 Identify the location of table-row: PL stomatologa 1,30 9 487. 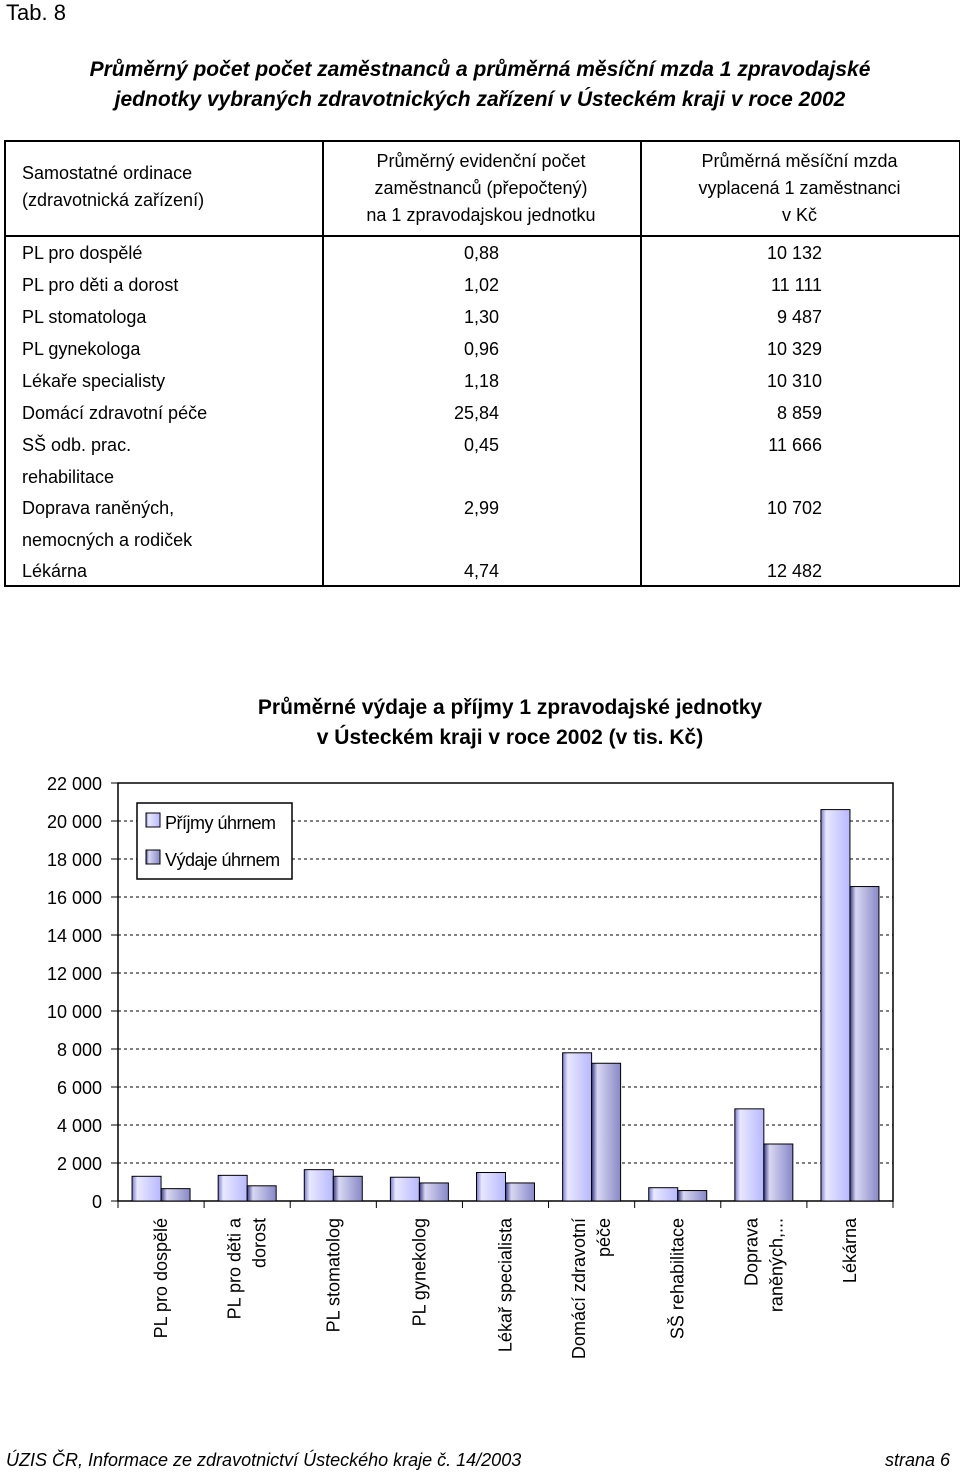
(481, 317).